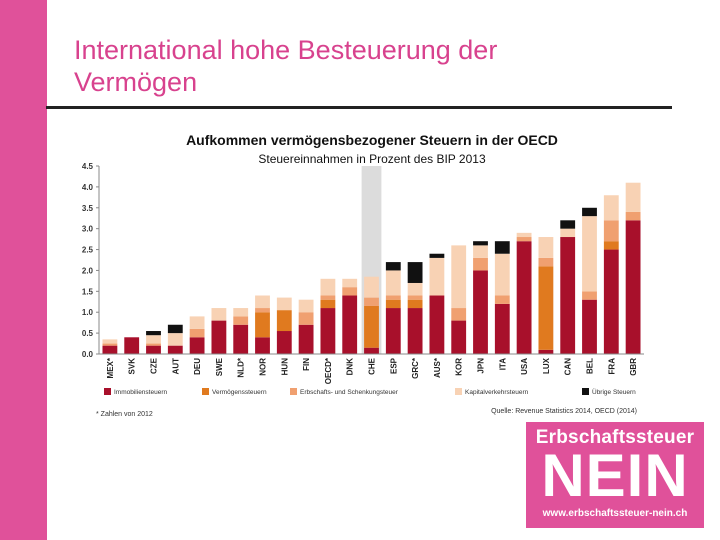 Image resolution: width=720 pixels, height=540 pixels. Describe the element at coordinates (241, 367) in the screenshot. I see `x-tick-label: NLD*` at that location.